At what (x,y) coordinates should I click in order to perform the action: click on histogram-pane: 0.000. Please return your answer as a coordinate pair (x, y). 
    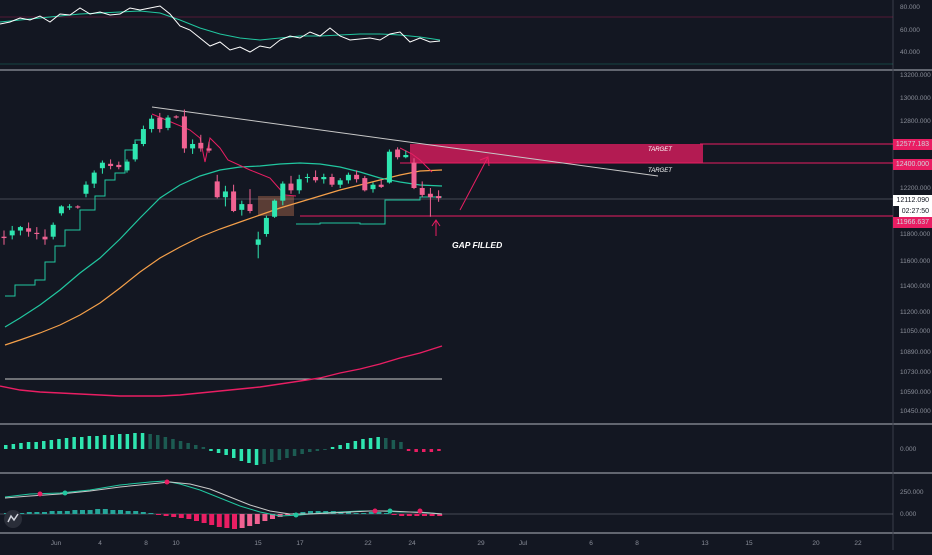
    Looking at the image, I should click on (460, 449).